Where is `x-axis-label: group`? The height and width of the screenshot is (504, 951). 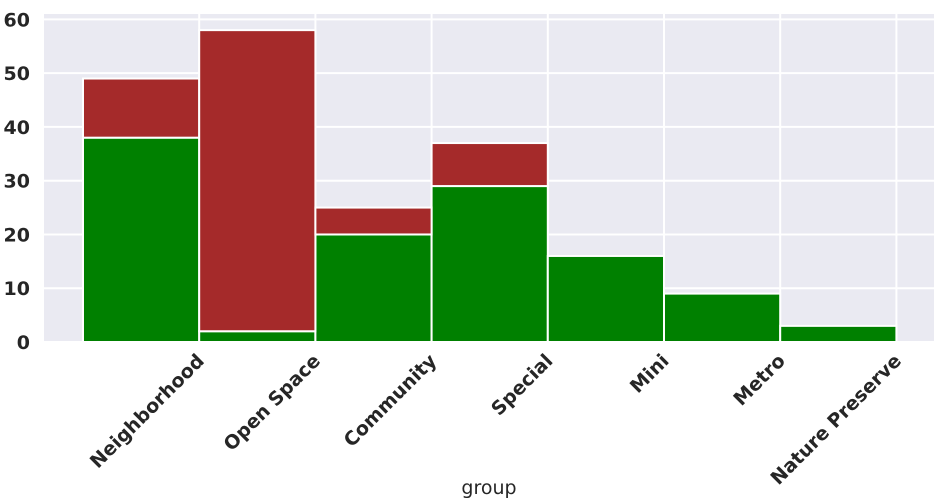 x-axis-label: group is located at coordinates (488, 488).